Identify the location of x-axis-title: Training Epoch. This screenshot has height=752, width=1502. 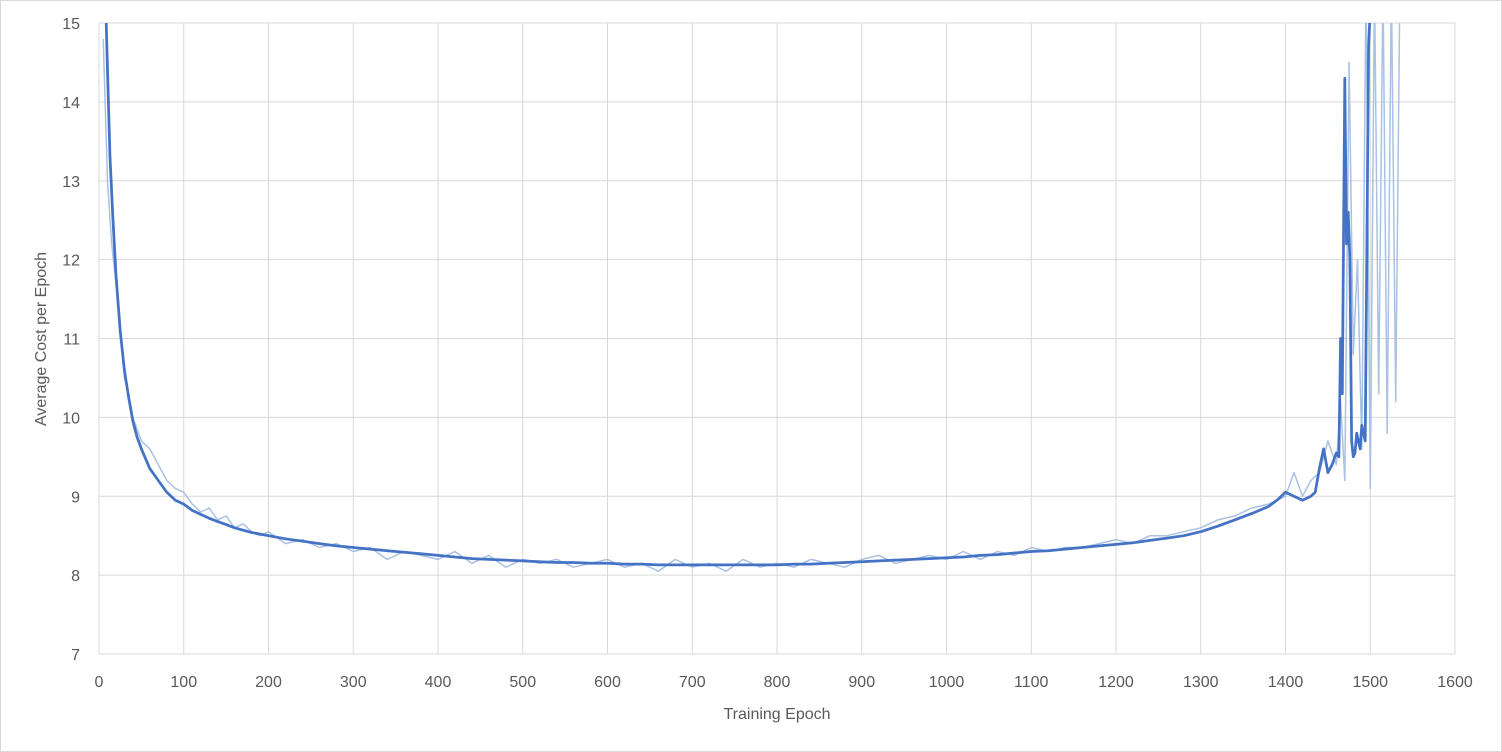
(776, 714).